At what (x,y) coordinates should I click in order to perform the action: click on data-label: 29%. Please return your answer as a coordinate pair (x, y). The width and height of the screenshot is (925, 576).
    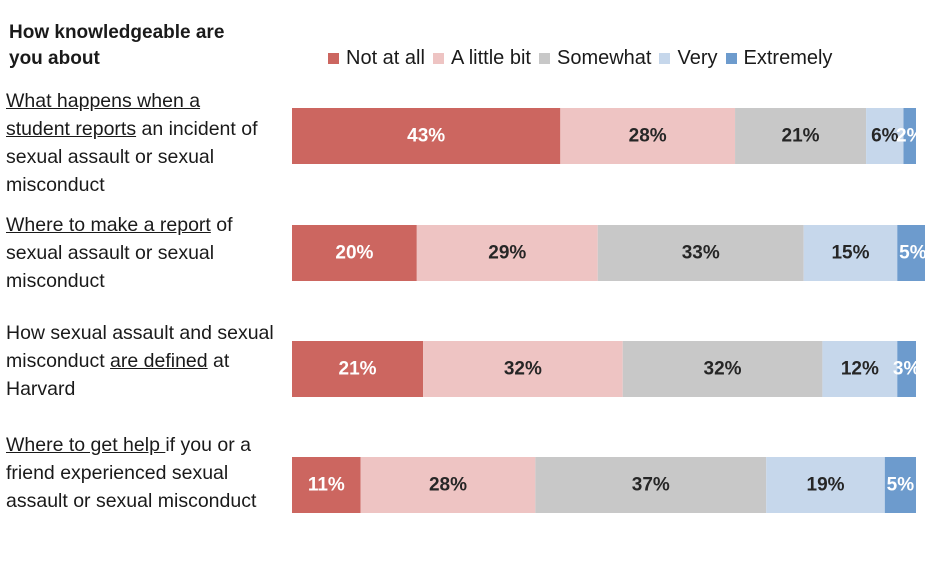
    Looking at the image, I should click on (507, 253).